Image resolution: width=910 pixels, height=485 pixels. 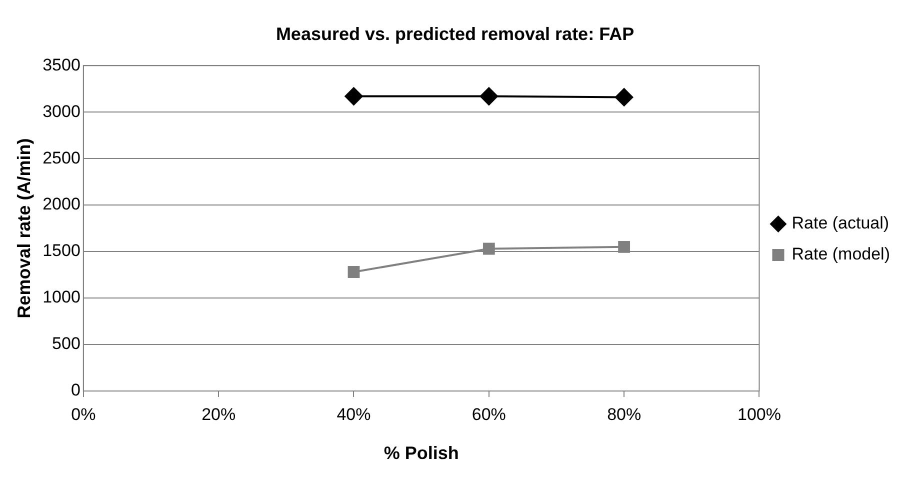 What do you see at coordinates (75, 390) in the screenshot?
I see `y-tick-label: 0` at bounding box center [75, 390].